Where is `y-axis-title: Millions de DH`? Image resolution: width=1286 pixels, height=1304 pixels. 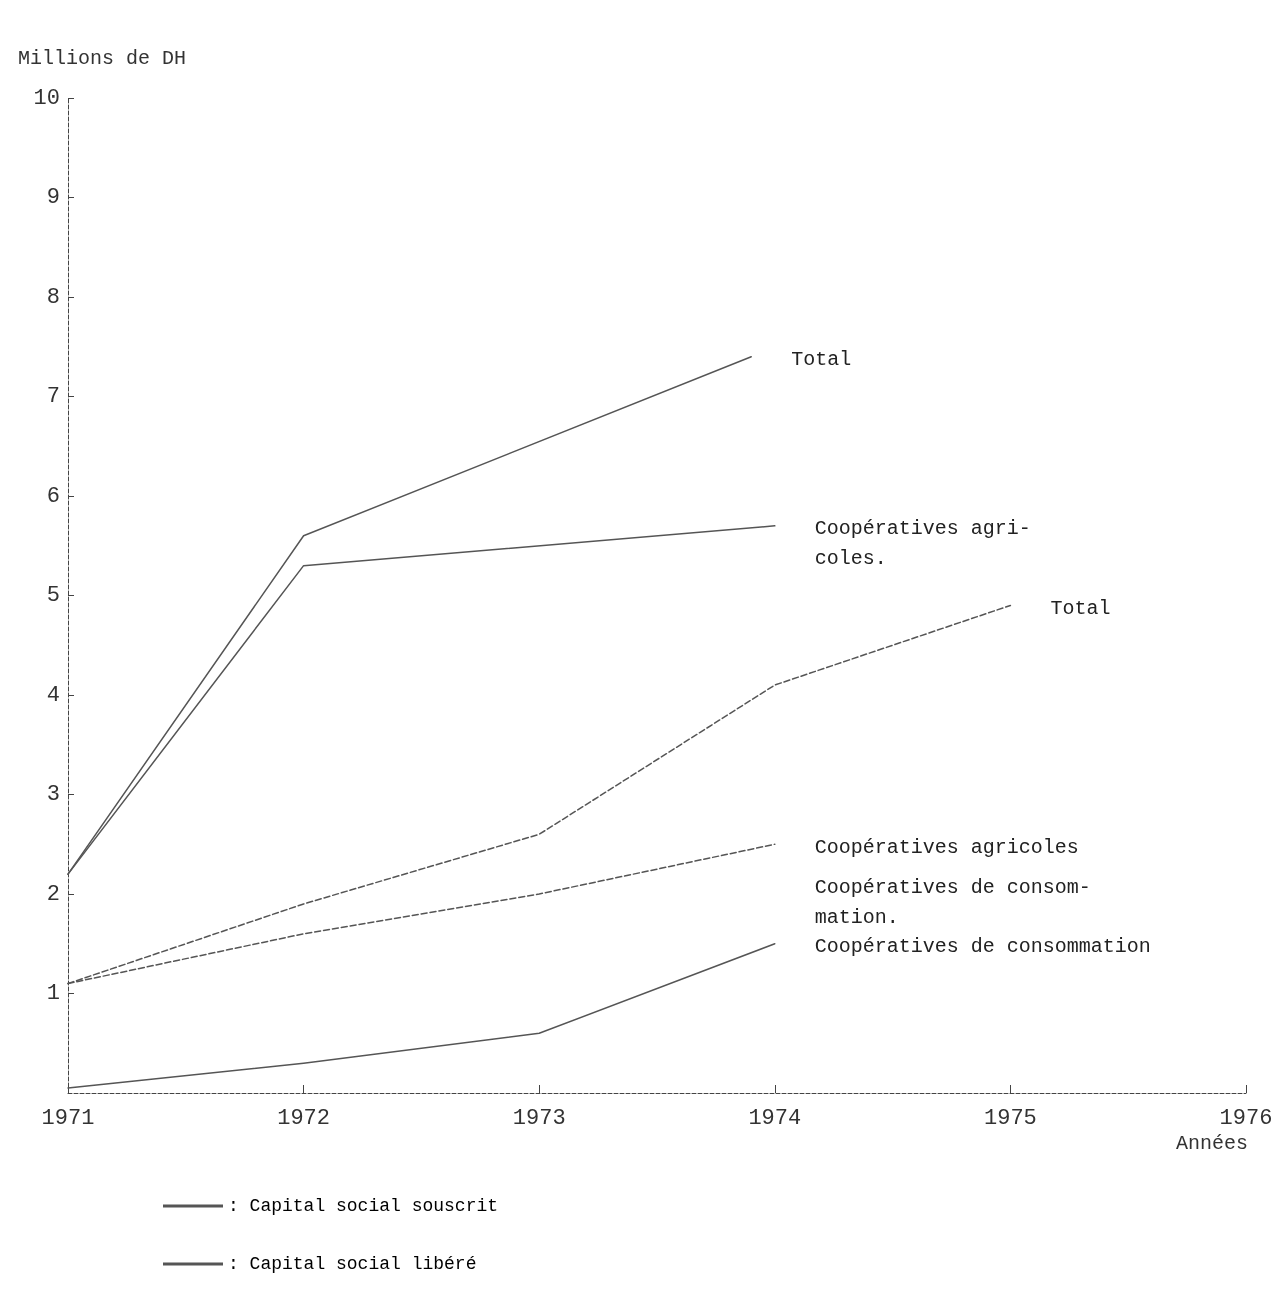
y-axis-title: Millions de DH is located at coordinates (102, 58).